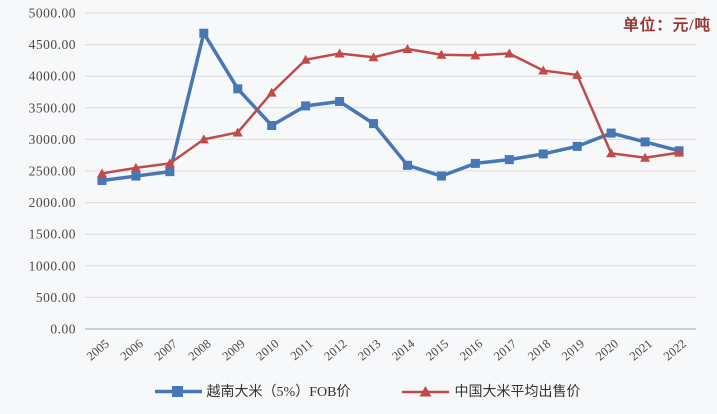 Image resolution: width=717 pixels, height=414 pixels. I want to click on legend-label-vietnam-fob: 越南大米（5%）FOB价, so click(278, 392).